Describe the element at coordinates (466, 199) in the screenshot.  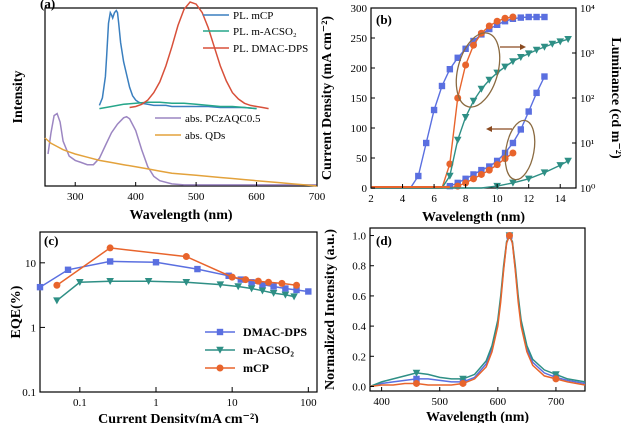
I see `panel-b-xtick-label: 8` at that location.